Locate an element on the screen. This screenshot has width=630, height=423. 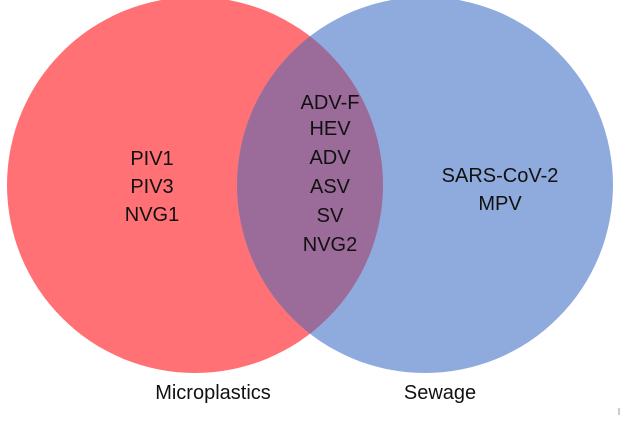
sewage-only-items: SARS-CoV-2 MPV is located at coordinates (500, 190).